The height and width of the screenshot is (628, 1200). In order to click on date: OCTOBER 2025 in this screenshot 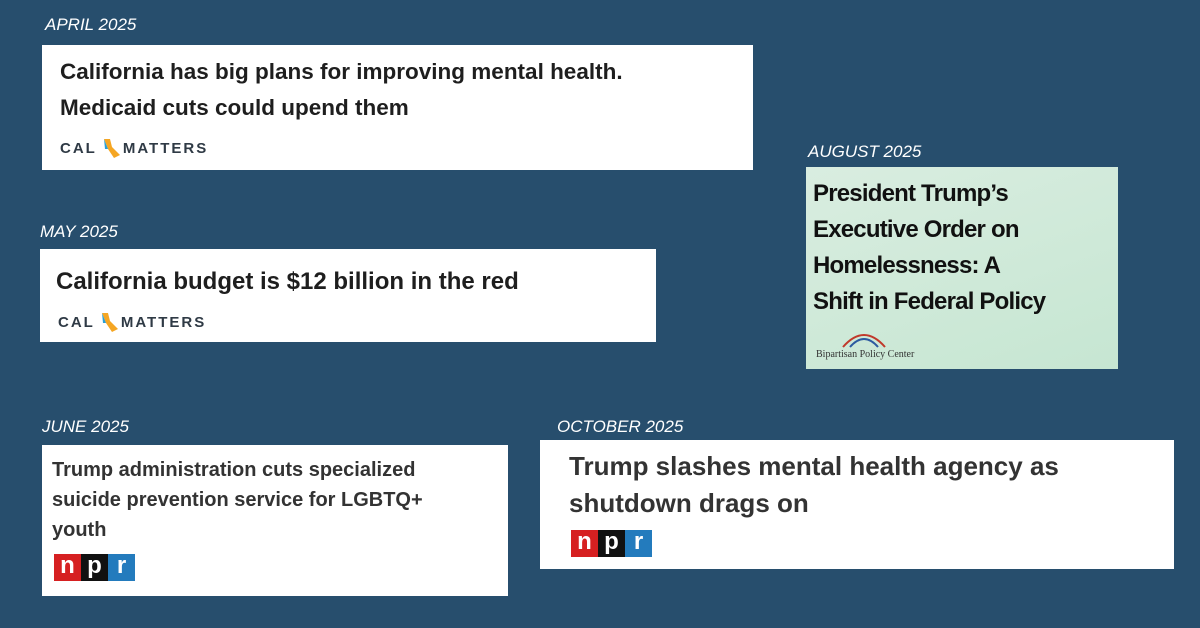, I will do `click(620, 426)`.